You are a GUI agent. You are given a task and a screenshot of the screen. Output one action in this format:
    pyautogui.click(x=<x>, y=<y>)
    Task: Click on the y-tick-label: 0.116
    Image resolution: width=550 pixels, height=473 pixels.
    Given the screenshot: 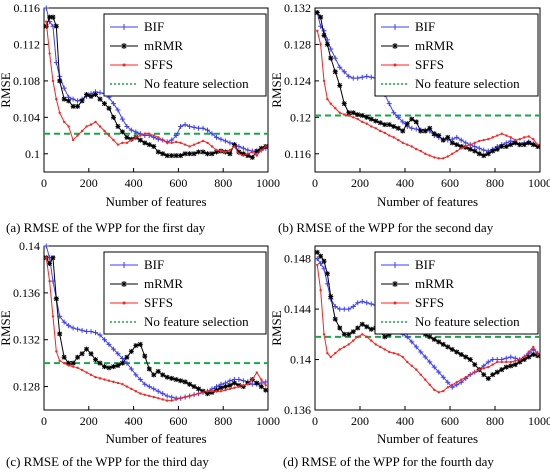 What is the action you would take?
    pyautogui.click(x=297, y=154)
    